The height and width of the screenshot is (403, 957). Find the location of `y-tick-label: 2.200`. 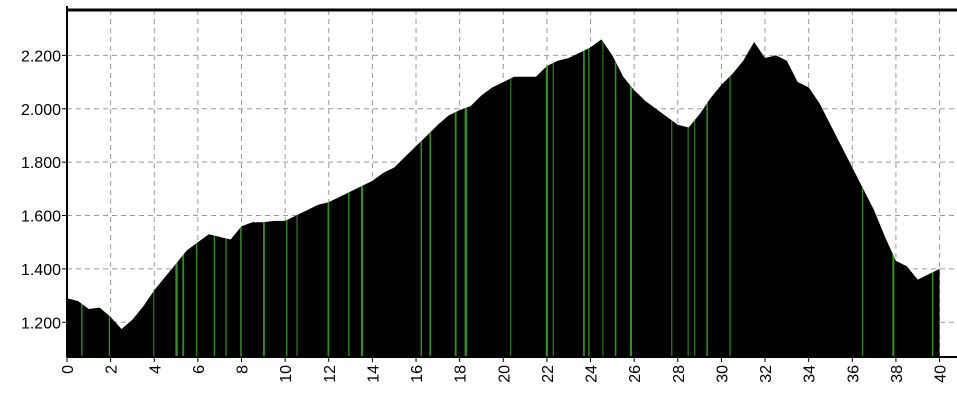

y-tick-label: 2.200 is located at coordinates (41, 56).